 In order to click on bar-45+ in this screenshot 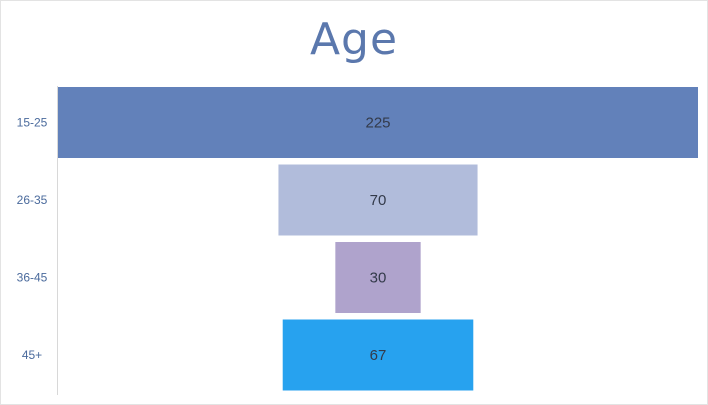, I will do `click(378, 355)`.